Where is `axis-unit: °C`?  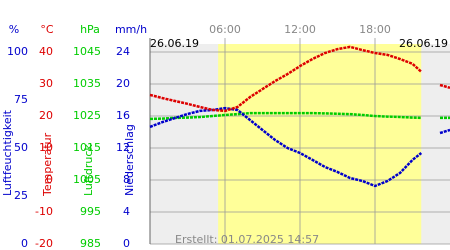
axis-unit: °C is located at coordinates (47, 29).